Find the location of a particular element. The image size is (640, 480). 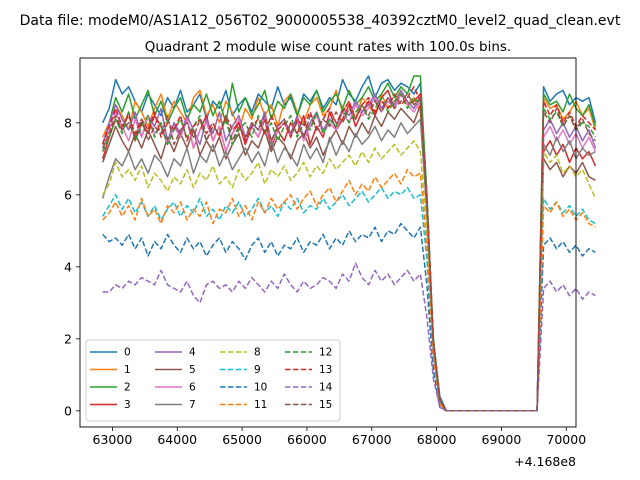

x-tick-label: 70000 is located at coordinates (566, 439).